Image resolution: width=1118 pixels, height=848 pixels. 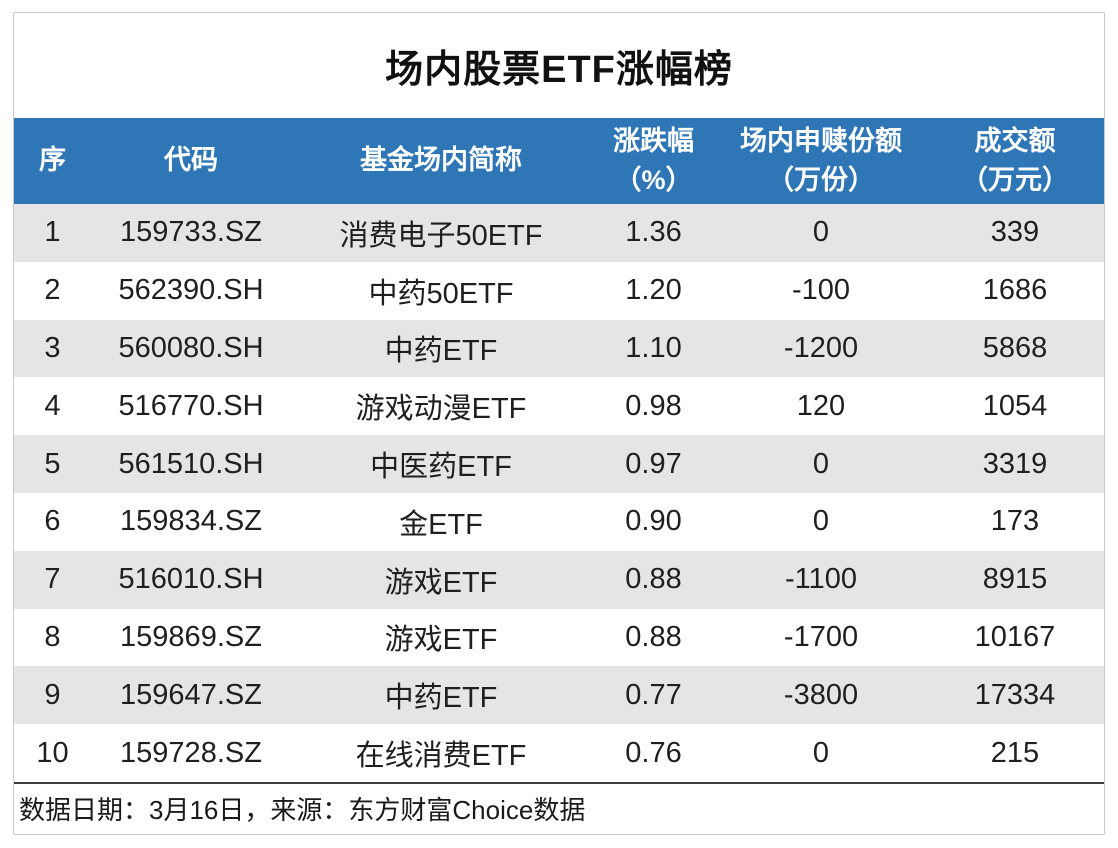 What do you see at coordinates (191, 752) in the screenshot?
I see `table-cell-col1: 159728.SZ` at bounding box center [191, 752].